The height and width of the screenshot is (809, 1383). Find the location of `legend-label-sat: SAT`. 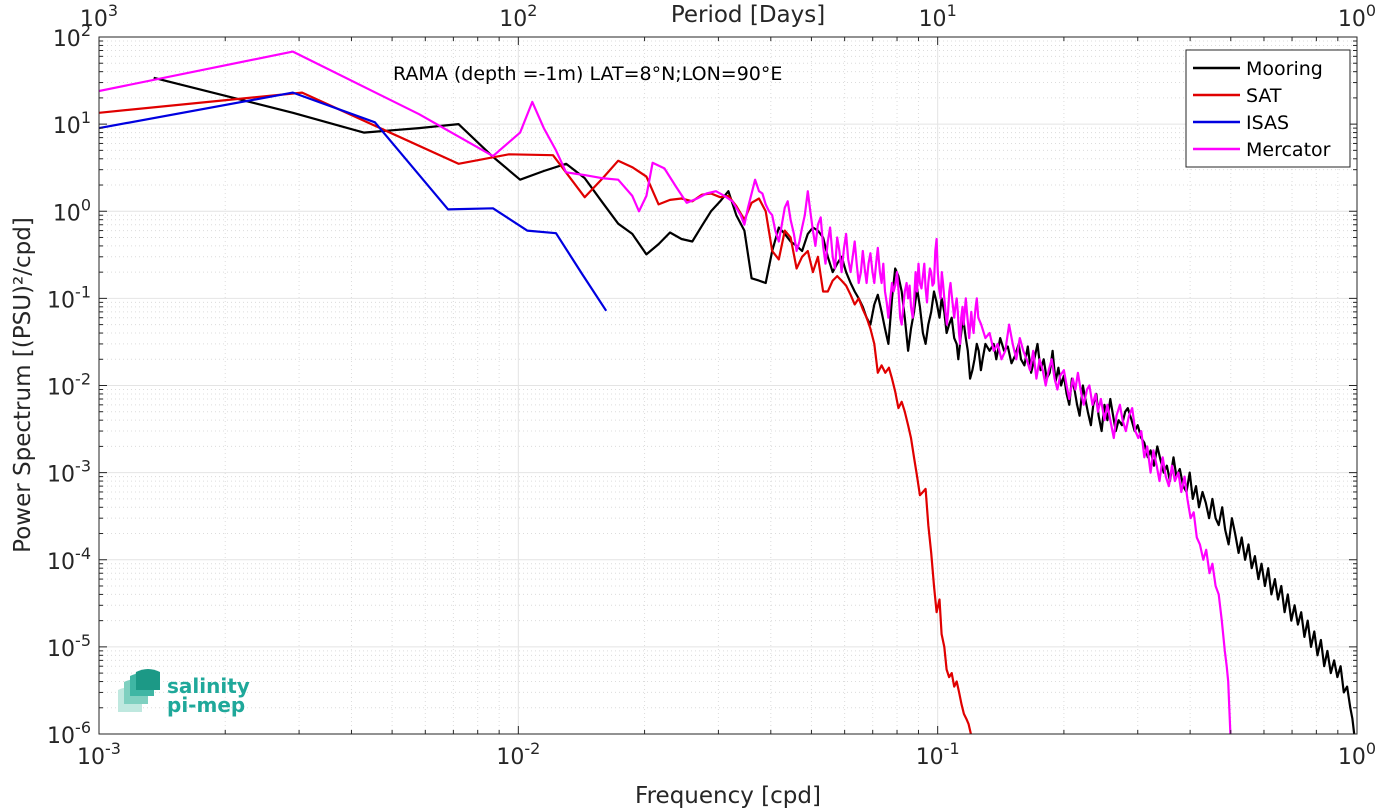

legend-label-sat: SAT is located at coordinates (1264, 96).